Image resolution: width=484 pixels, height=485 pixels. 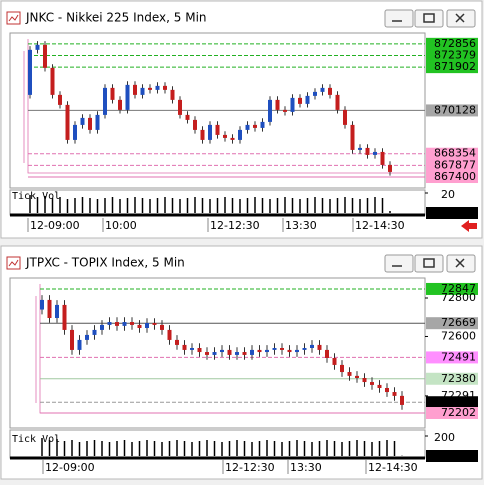 What do you see at coordinates (458, 297) in the screenshot?
I see `price-tick-label: 72800` at bounding box center [458, 297].